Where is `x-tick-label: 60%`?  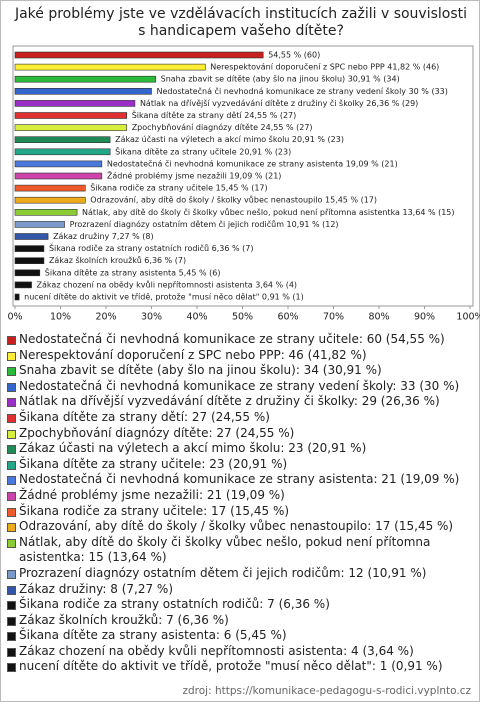 x-tick-label: 60% is located at coordinates (287, 317).